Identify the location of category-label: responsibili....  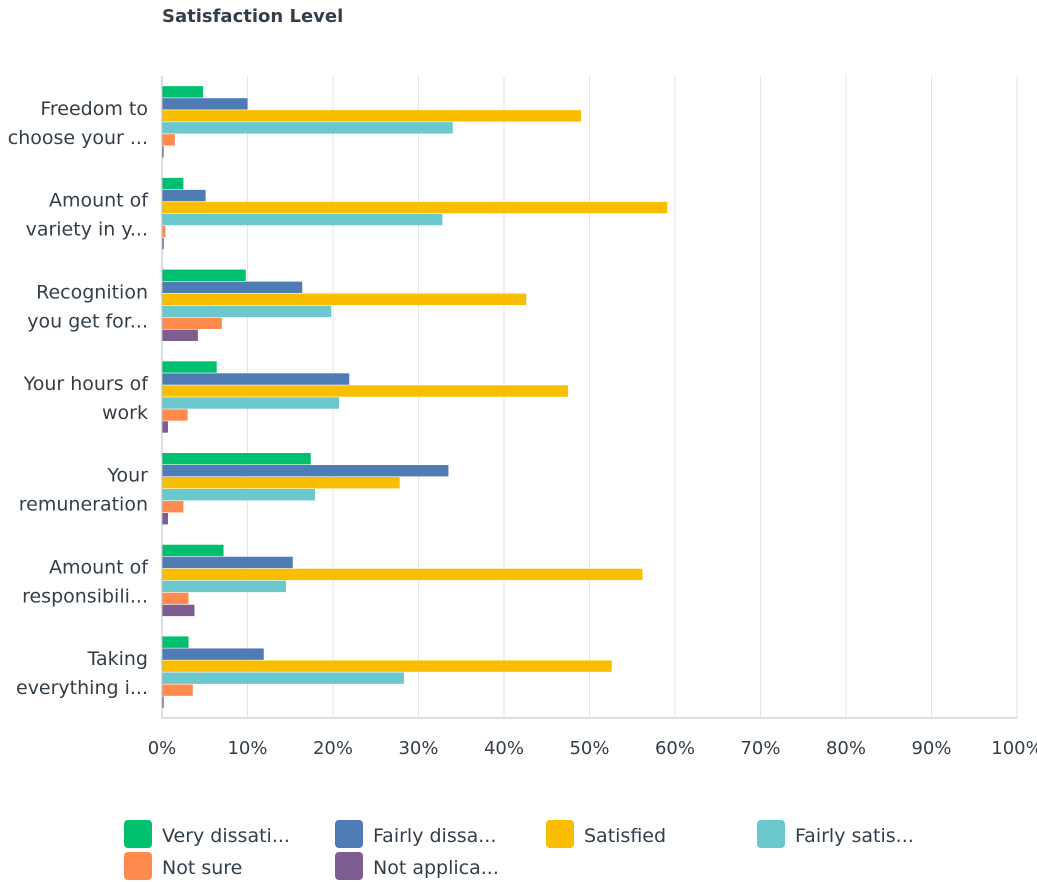
(85, 596).